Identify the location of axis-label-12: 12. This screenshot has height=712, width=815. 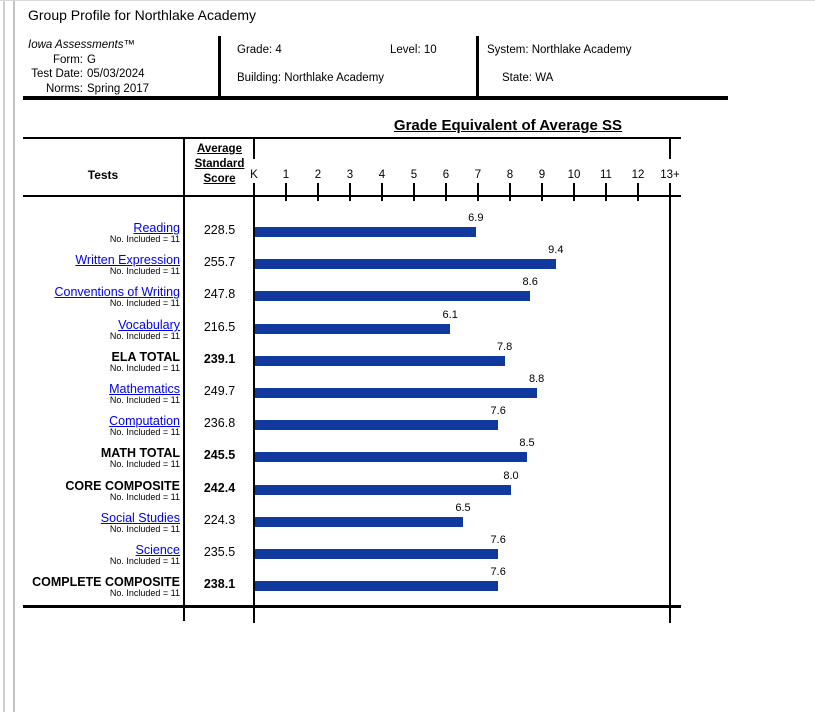
(638, 175).